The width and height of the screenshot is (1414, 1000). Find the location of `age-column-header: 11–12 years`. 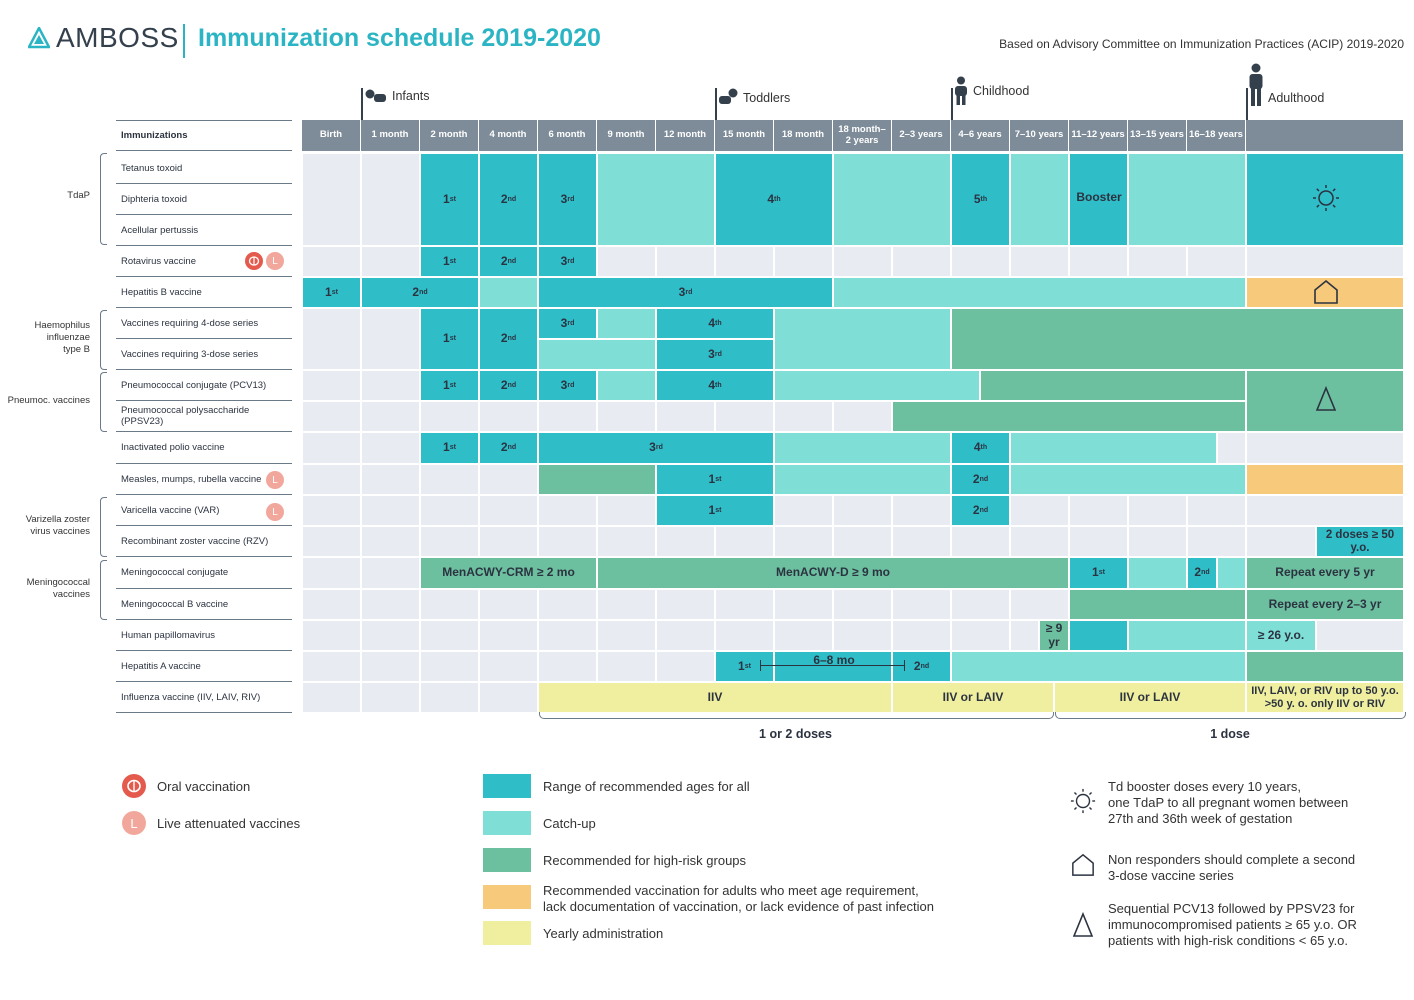

age-column-header: 11–12 years is located at coordinates (1098, 135).